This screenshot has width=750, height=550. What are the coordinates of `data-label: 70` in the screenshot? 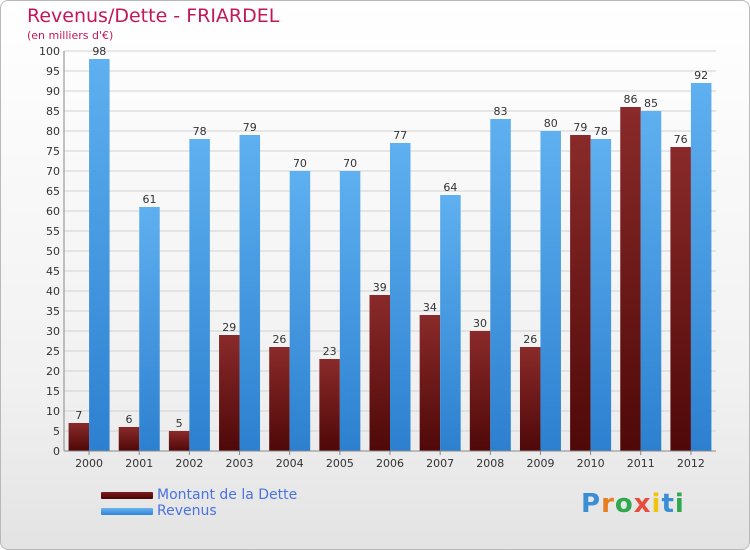 It's located at (350, 163).